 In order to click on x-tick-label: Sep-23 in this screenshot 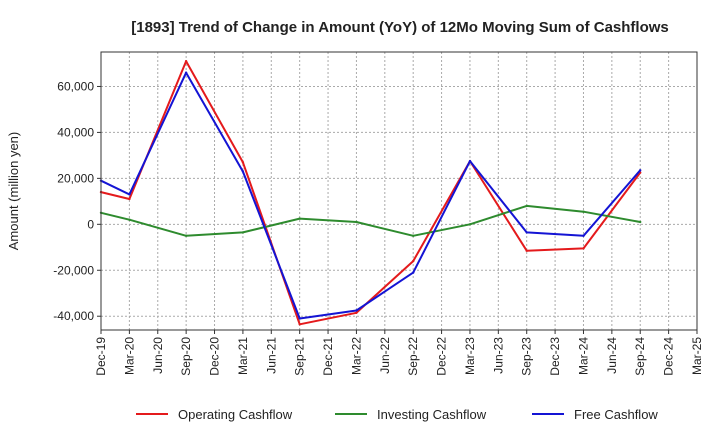, I will do `click(527, 356)`.